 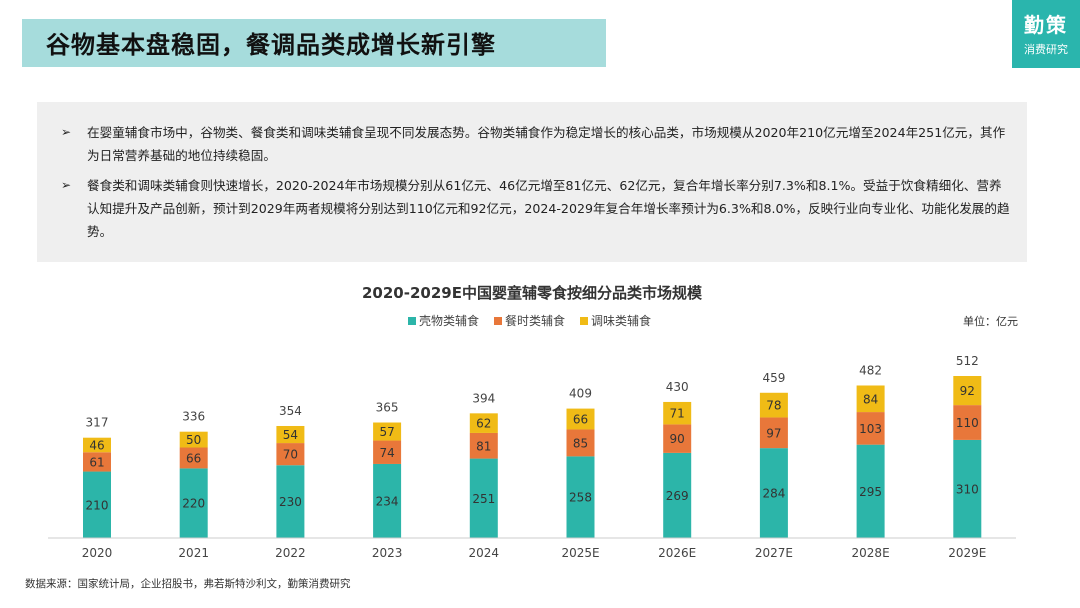 What do you see at coordinates (773, 433) in the screenshot?
I see `data-label: 97` at bounding box center [773, 433].